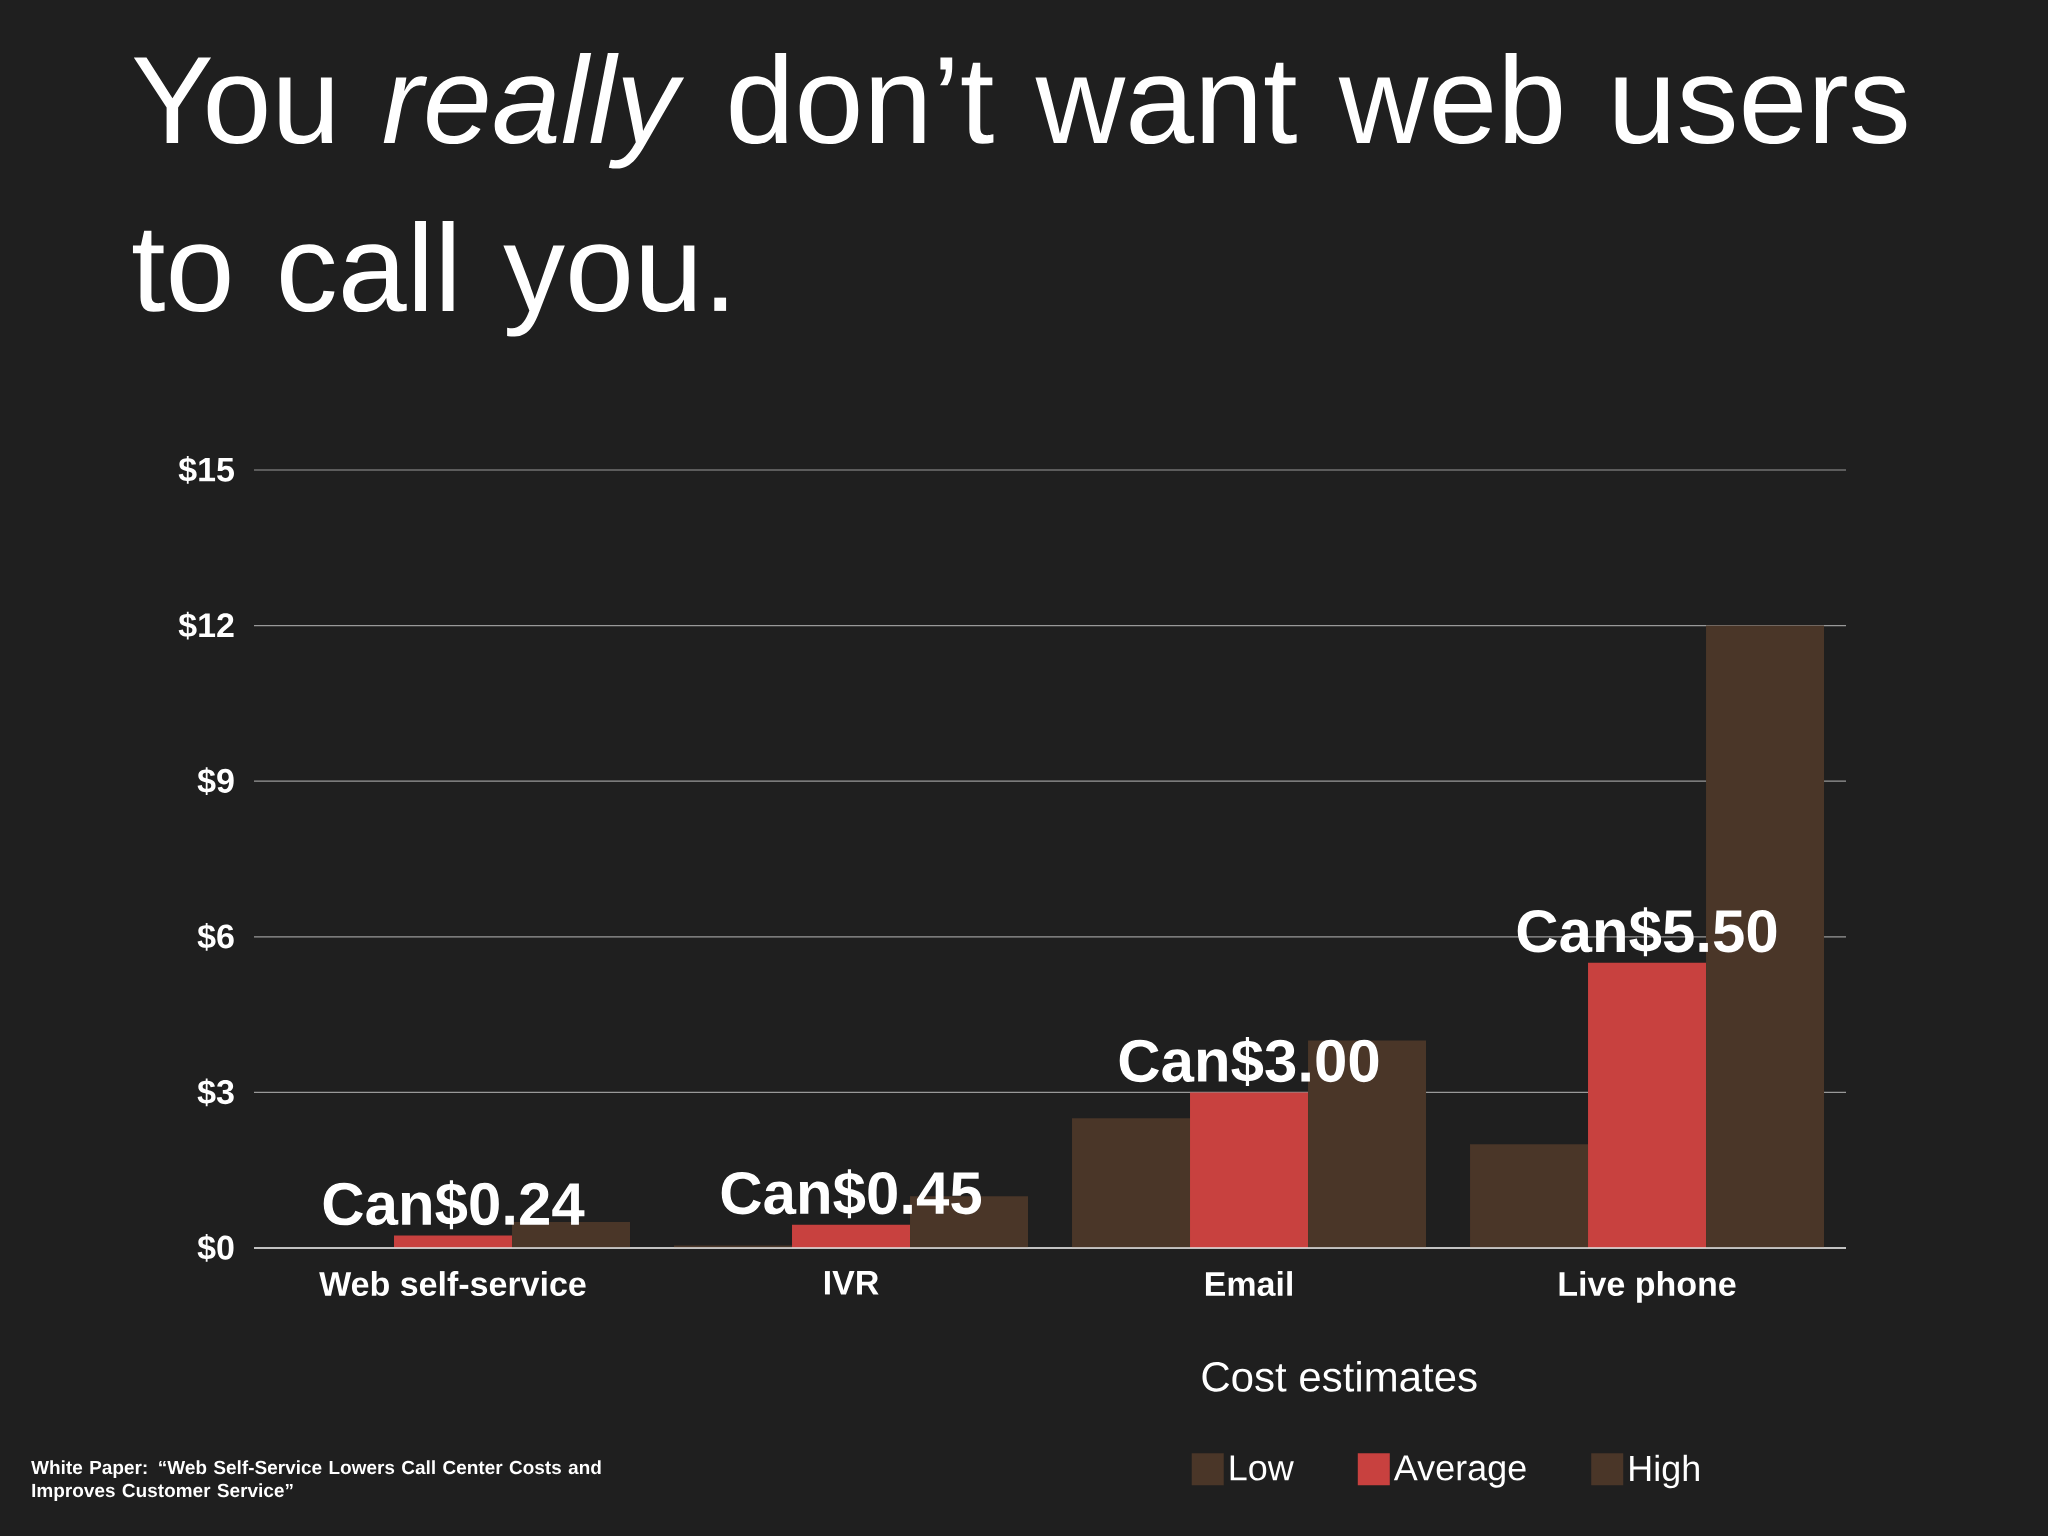 This screenshot has height=1536, width=2048. Describe the element at coordinates (215, 936) in the screenshot. I see `y-tick-label: $6` at that location.